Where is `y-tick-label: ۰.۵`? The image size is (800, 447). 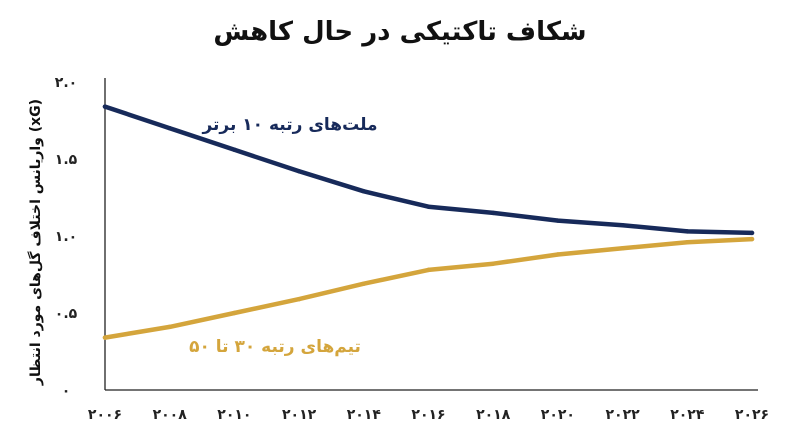 y-tick-label: ۰.۵ is located at coordinates (66, 314).